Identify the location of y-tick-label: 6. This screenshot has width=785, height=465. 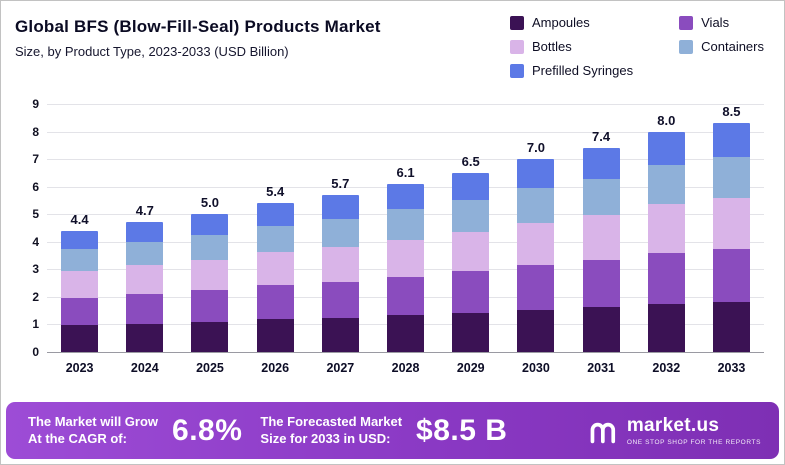
(35, 186).